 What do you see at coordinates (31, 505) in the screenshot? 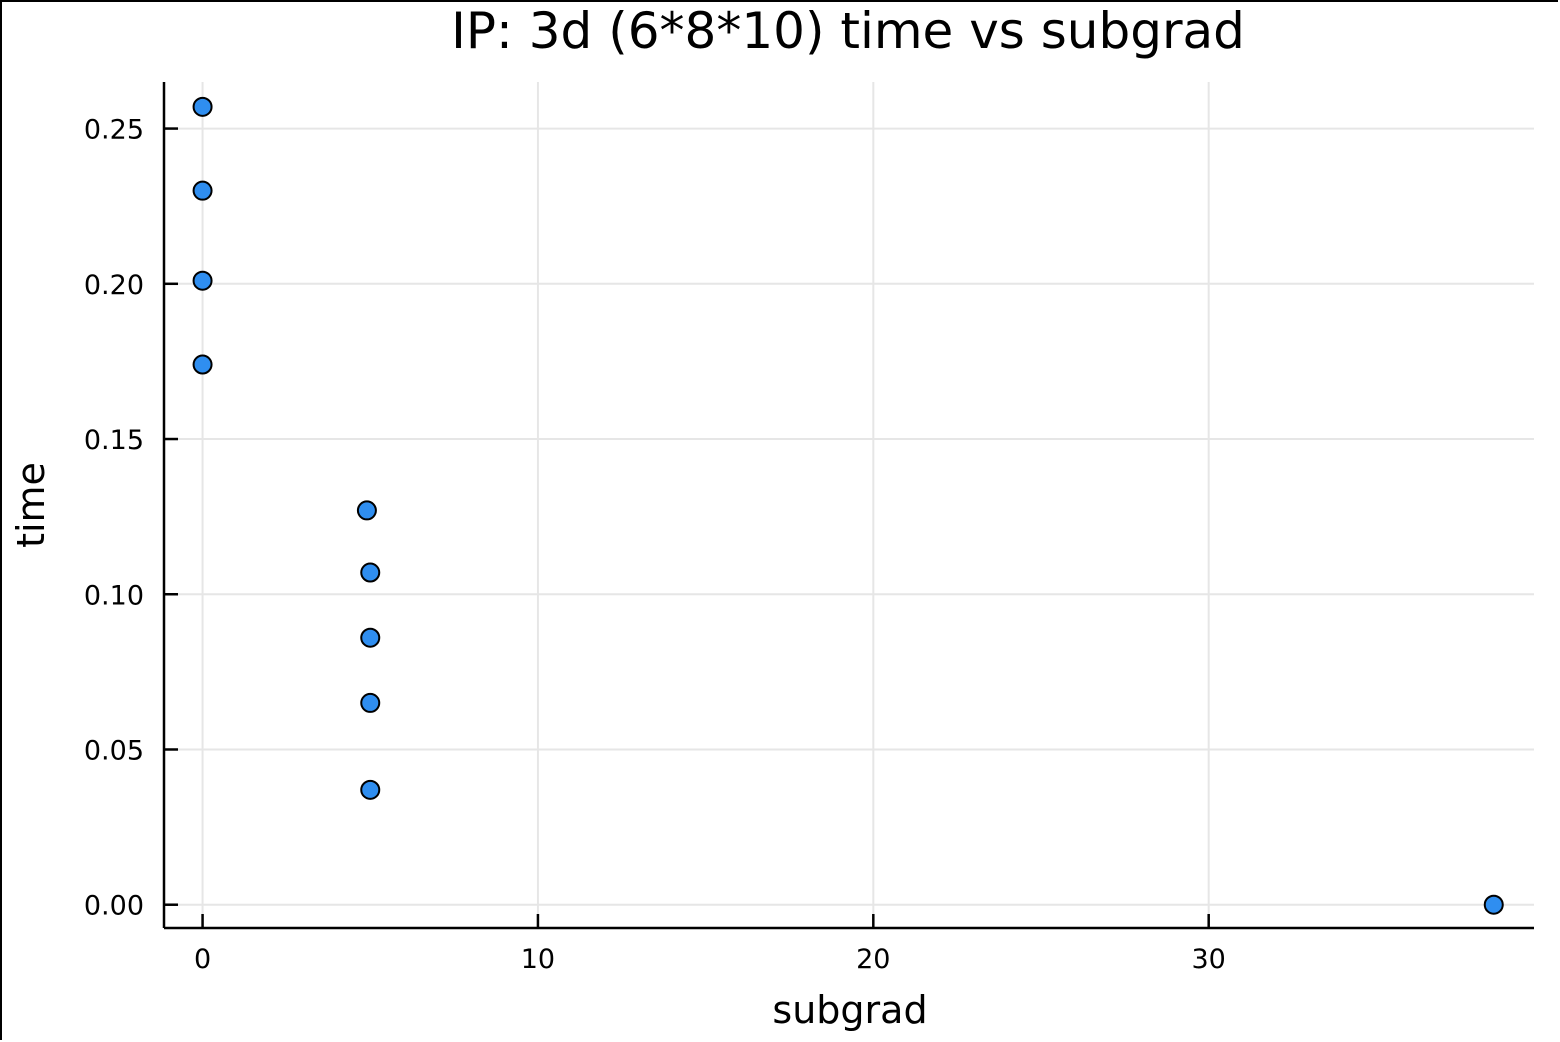
I see `y-axis-label: time` at bounding box center [31, 505].